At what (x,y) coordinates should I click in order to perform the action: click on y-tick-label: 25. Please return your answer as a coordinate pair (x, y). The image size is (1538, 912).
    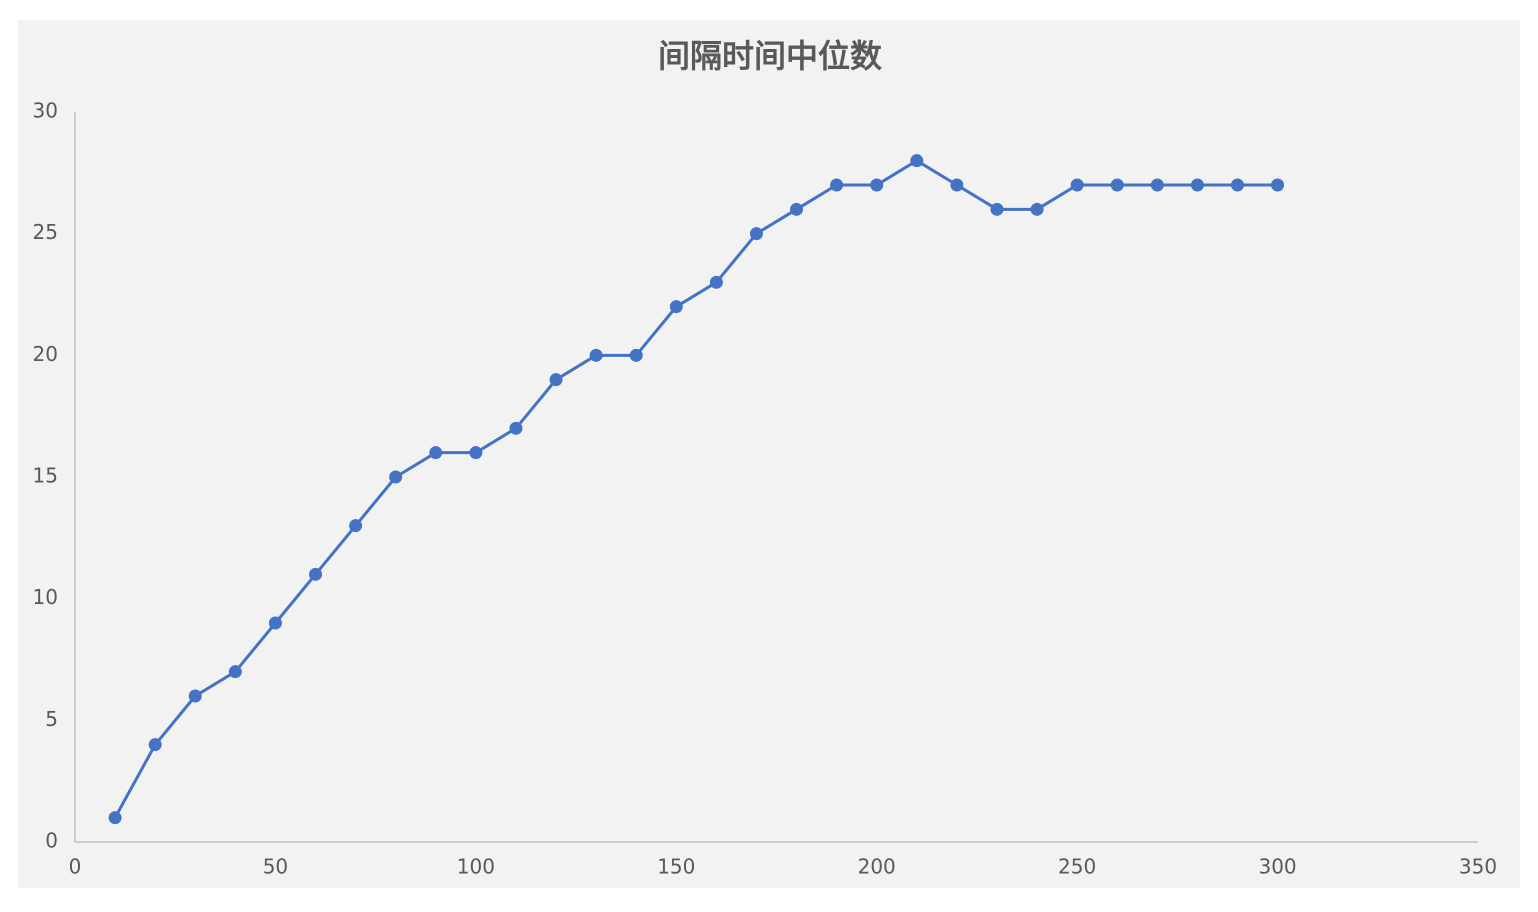
    Looking at the image, I should click on (45, 232).